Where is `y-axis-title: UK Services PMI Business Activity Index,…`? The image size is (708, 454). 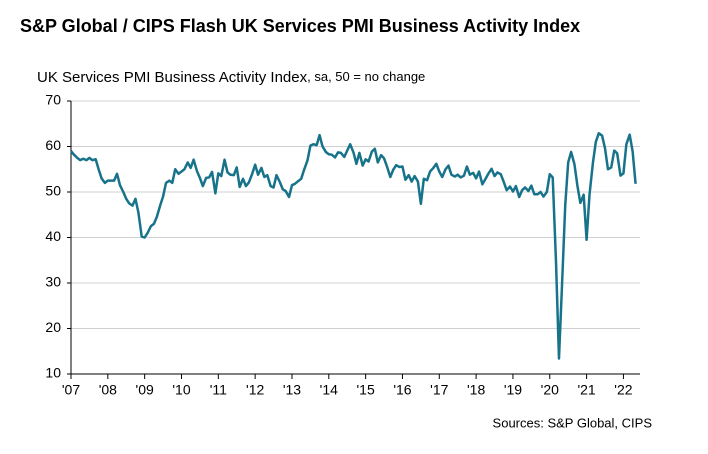 y-axis-title: UK Services PMI Business Activity Index,… is located at coordinates (231, 77).